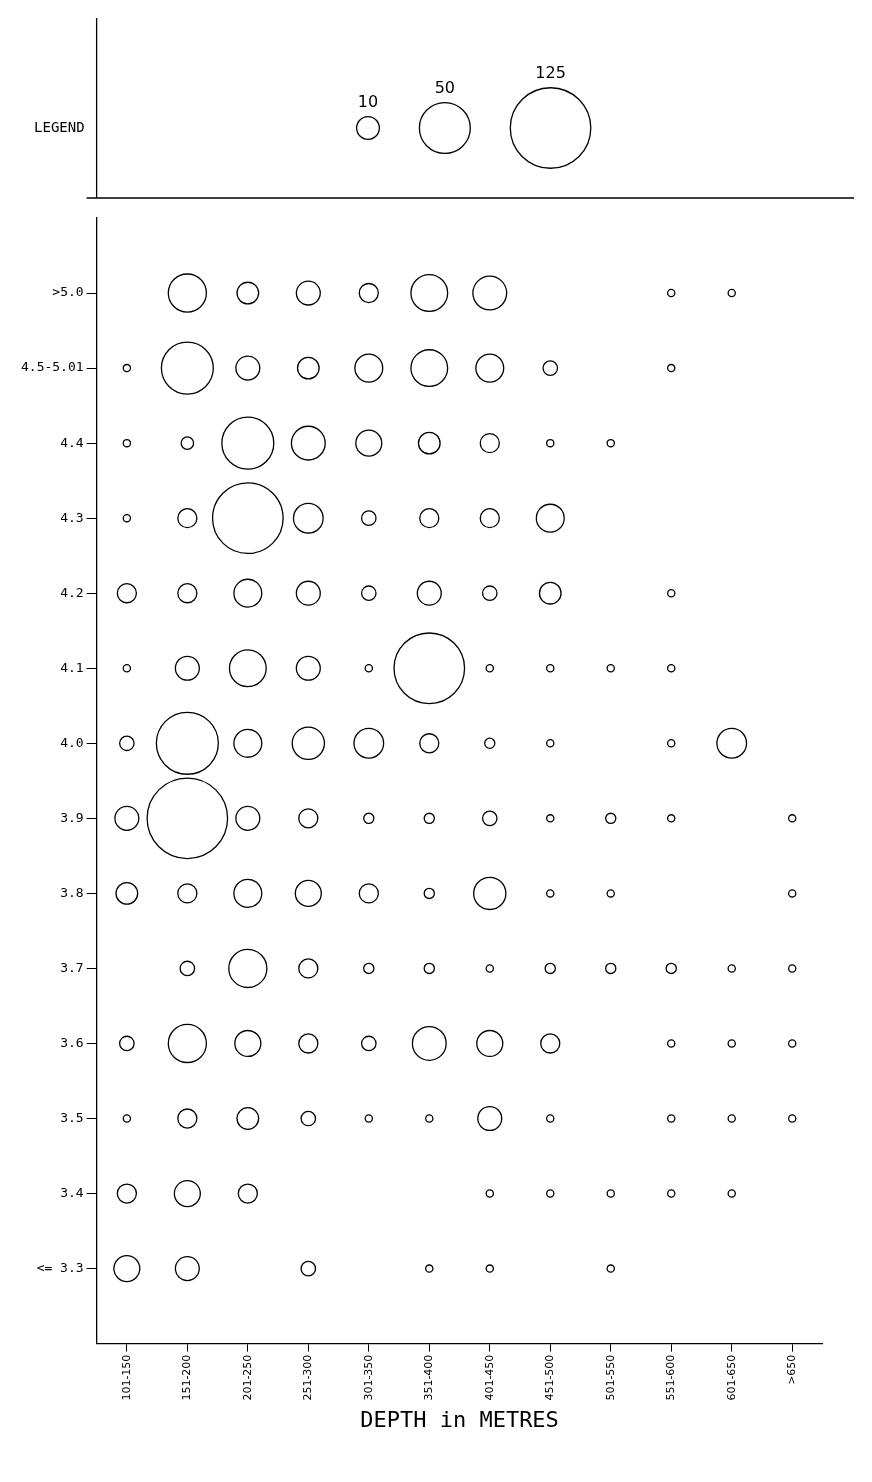 This screenshot has width=872, height=1482. I want to click on y-tick-label: 3.6, so click(72, 1042).